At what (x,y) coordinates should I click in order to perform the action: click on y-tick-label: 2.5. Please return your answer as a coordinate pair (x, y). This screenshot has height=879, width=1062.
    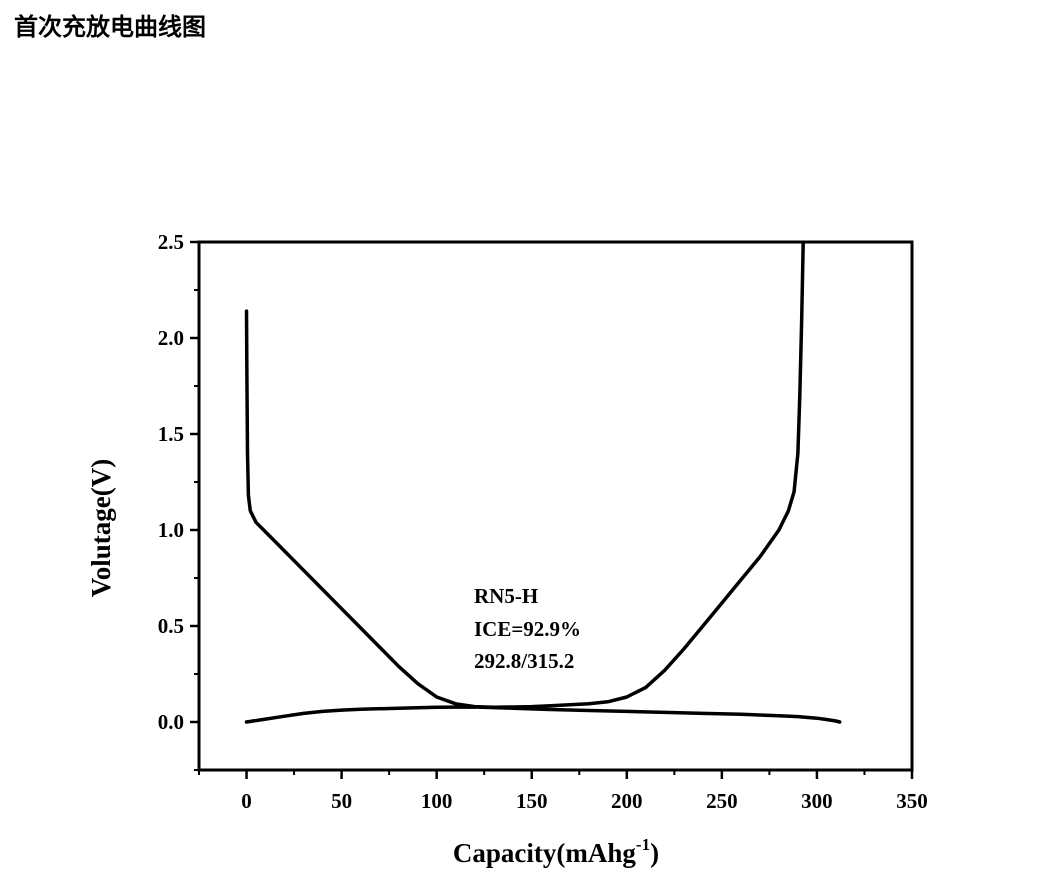
    Looking at the image, I should click on (171, 242).